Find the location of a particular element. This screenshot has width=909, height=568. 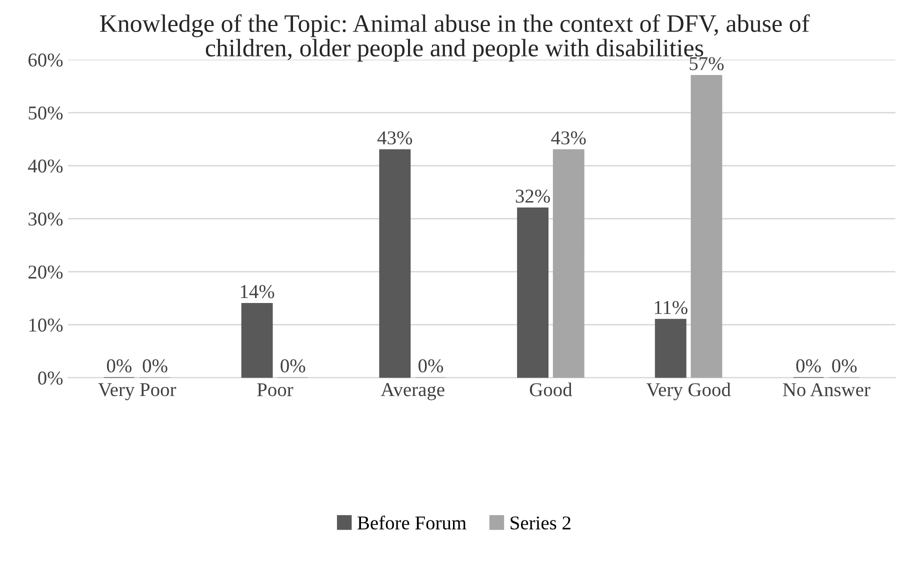

y-tick-label: 30% is located at coordinates (45, 219).